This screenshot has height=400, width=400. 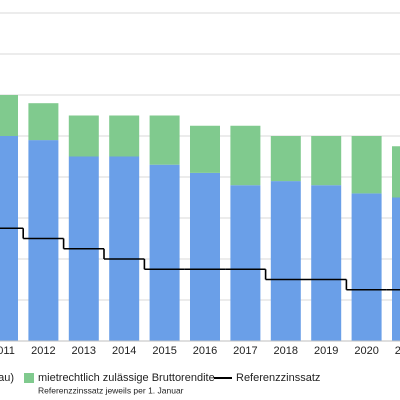 What do you see at coordinates (245, 351) in the screenshot?
I see `x-tick-label: 2017` at bounding box center [245, 351].